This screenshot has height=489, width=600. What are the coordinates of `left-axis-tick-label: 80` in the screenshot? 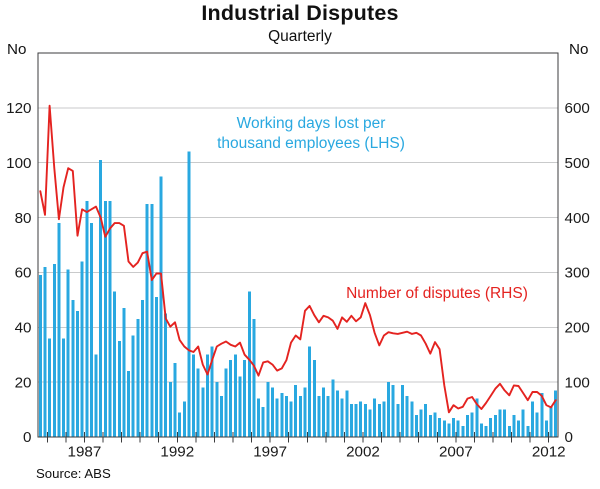 It's located at (23, 218).